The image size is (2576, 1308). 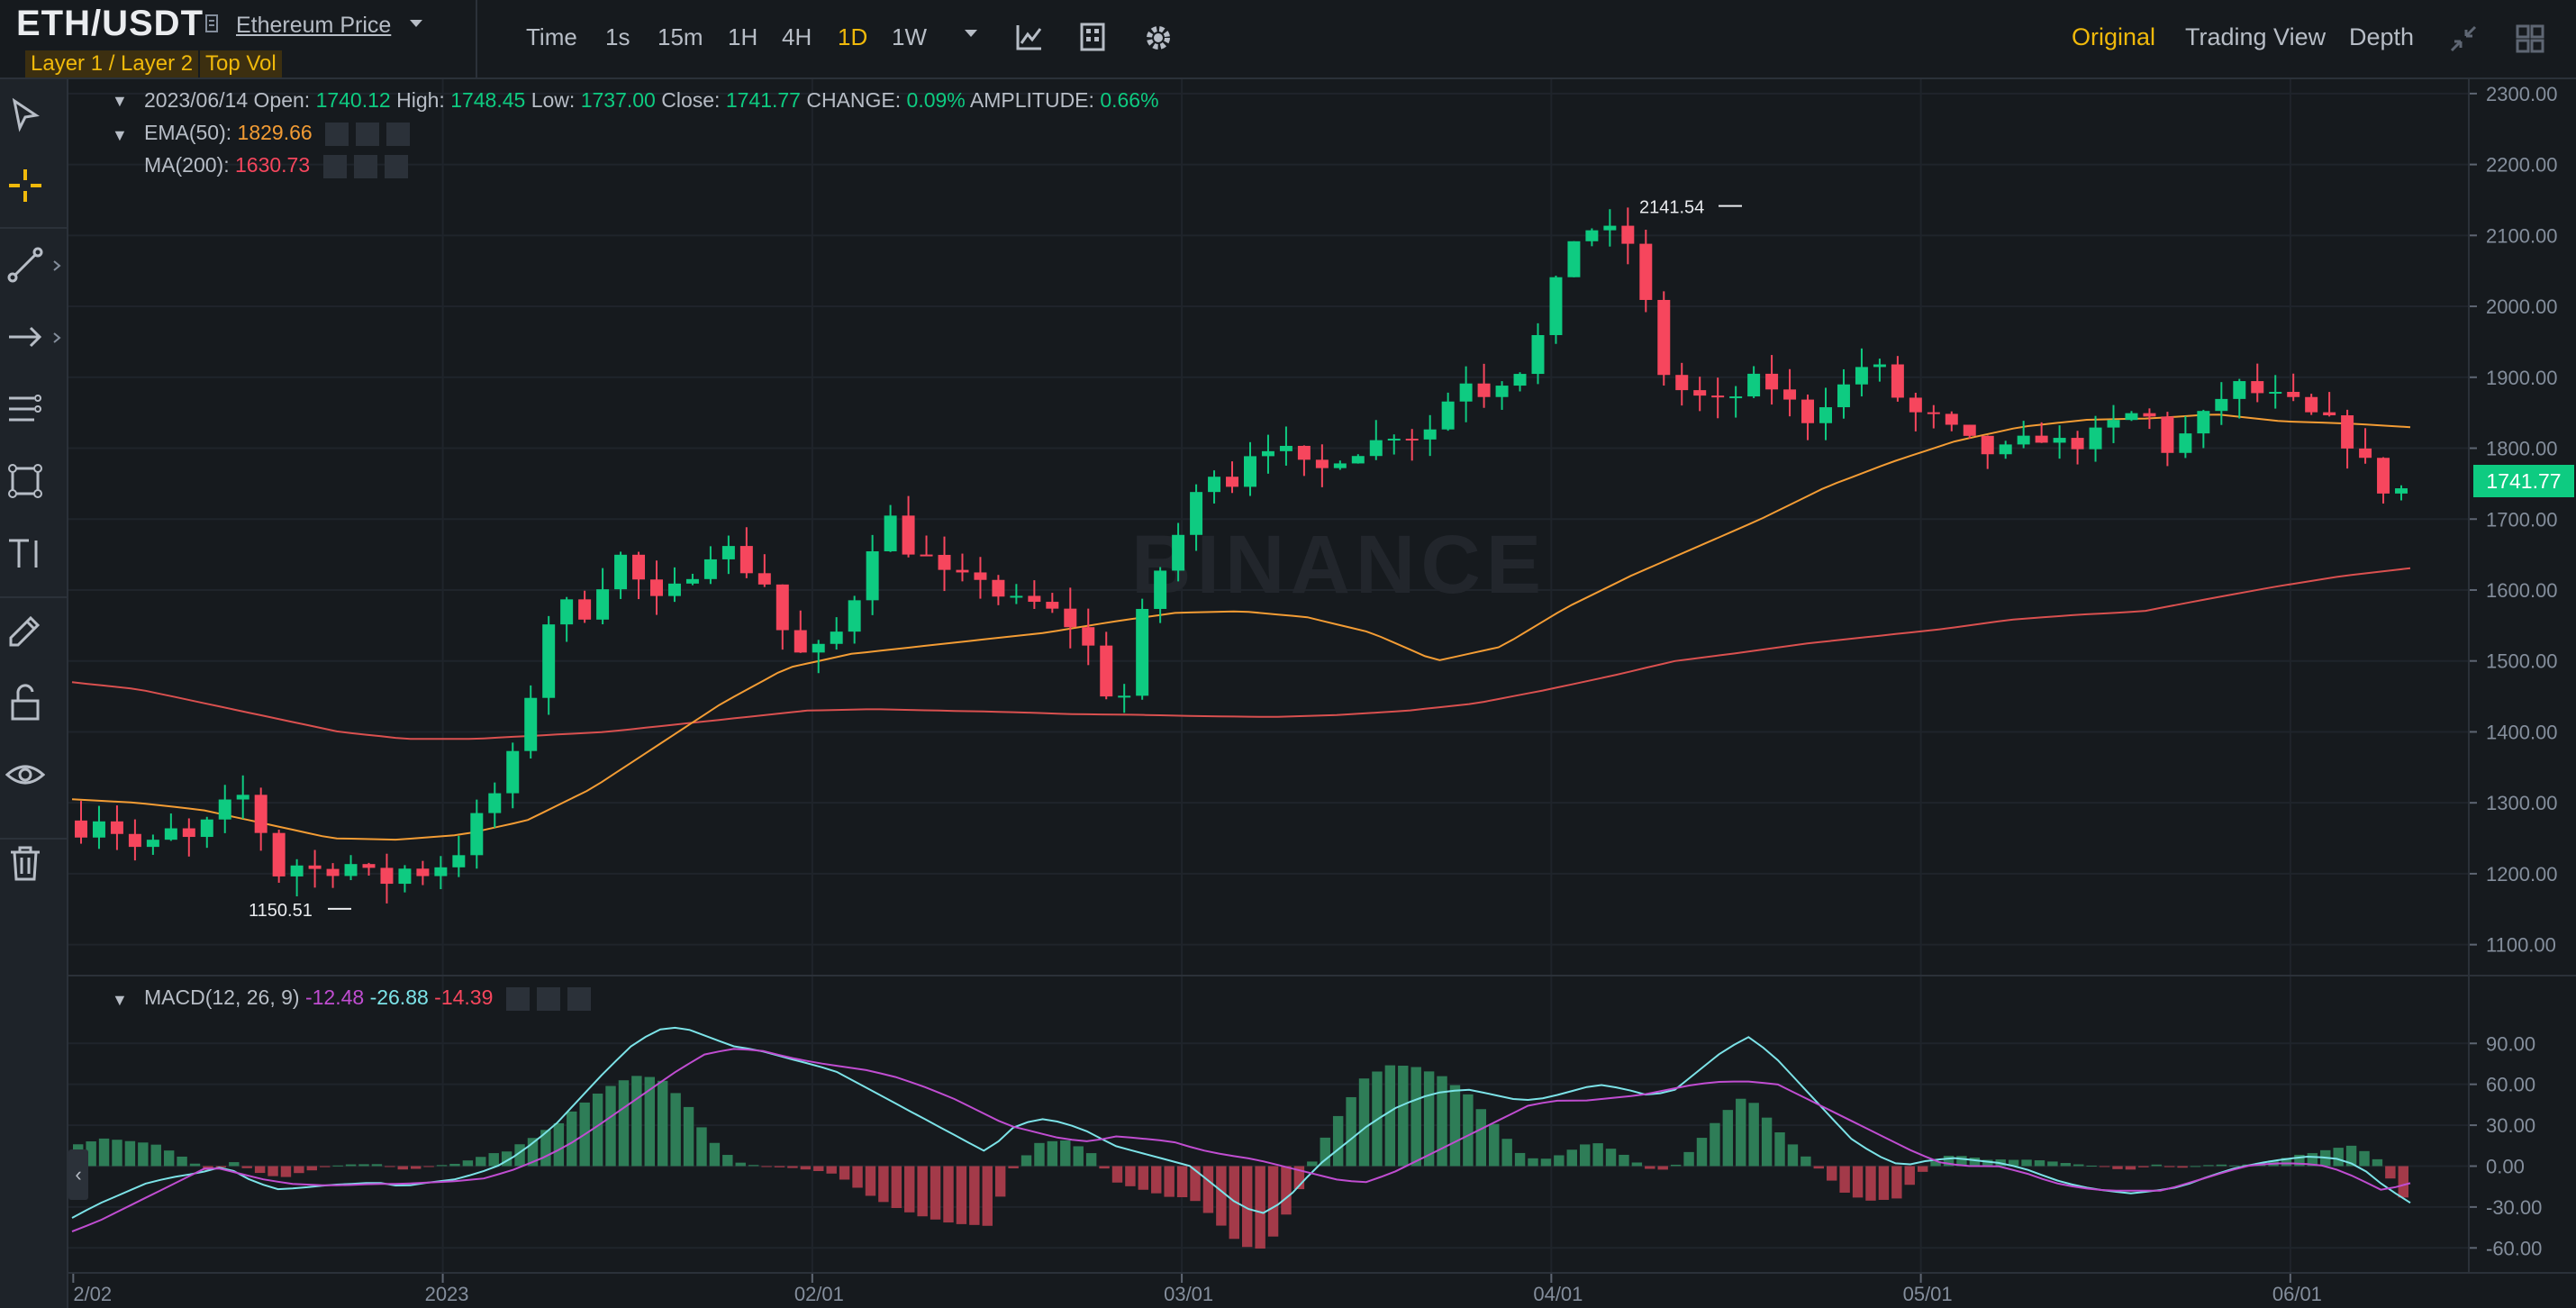 I want to click on unlock-icon, so click(x=25, y=702).